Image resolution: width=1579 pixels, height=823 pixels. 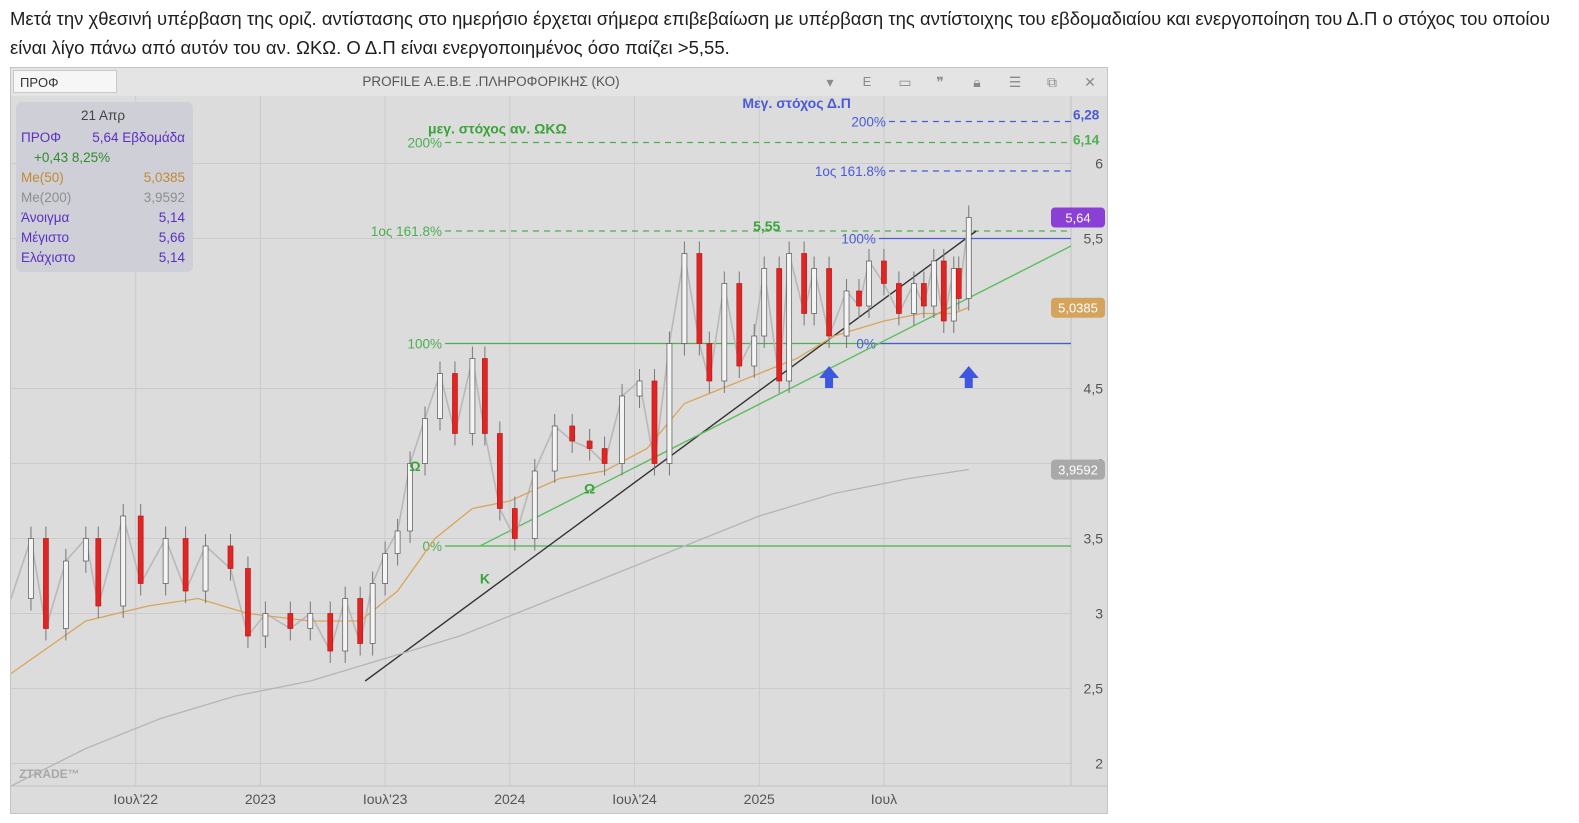 What do you see at coordinates (1078, 470) in the screenshot?
I see `price-badge-label: 3,9592` at bounding box center [1078, 470].